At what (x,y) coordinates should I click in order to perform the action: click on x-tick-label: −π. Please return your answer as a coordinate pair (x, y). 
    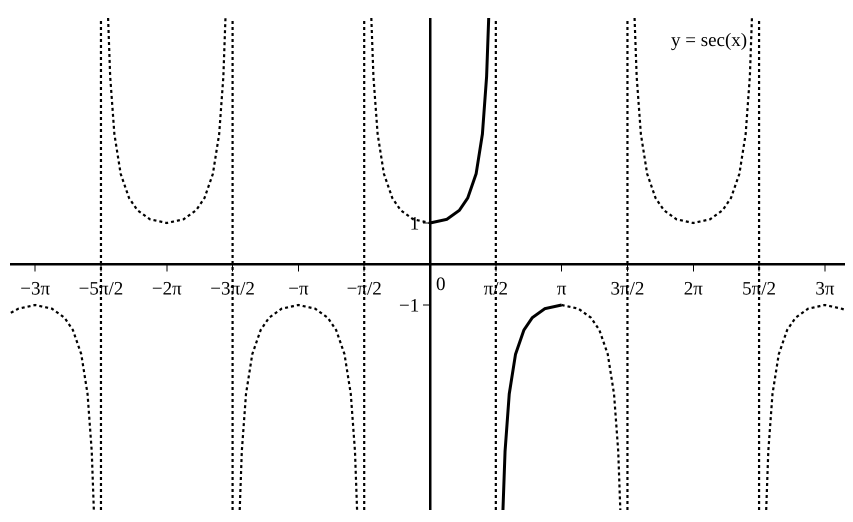
    Looking at the image, I should click on (298, 289).